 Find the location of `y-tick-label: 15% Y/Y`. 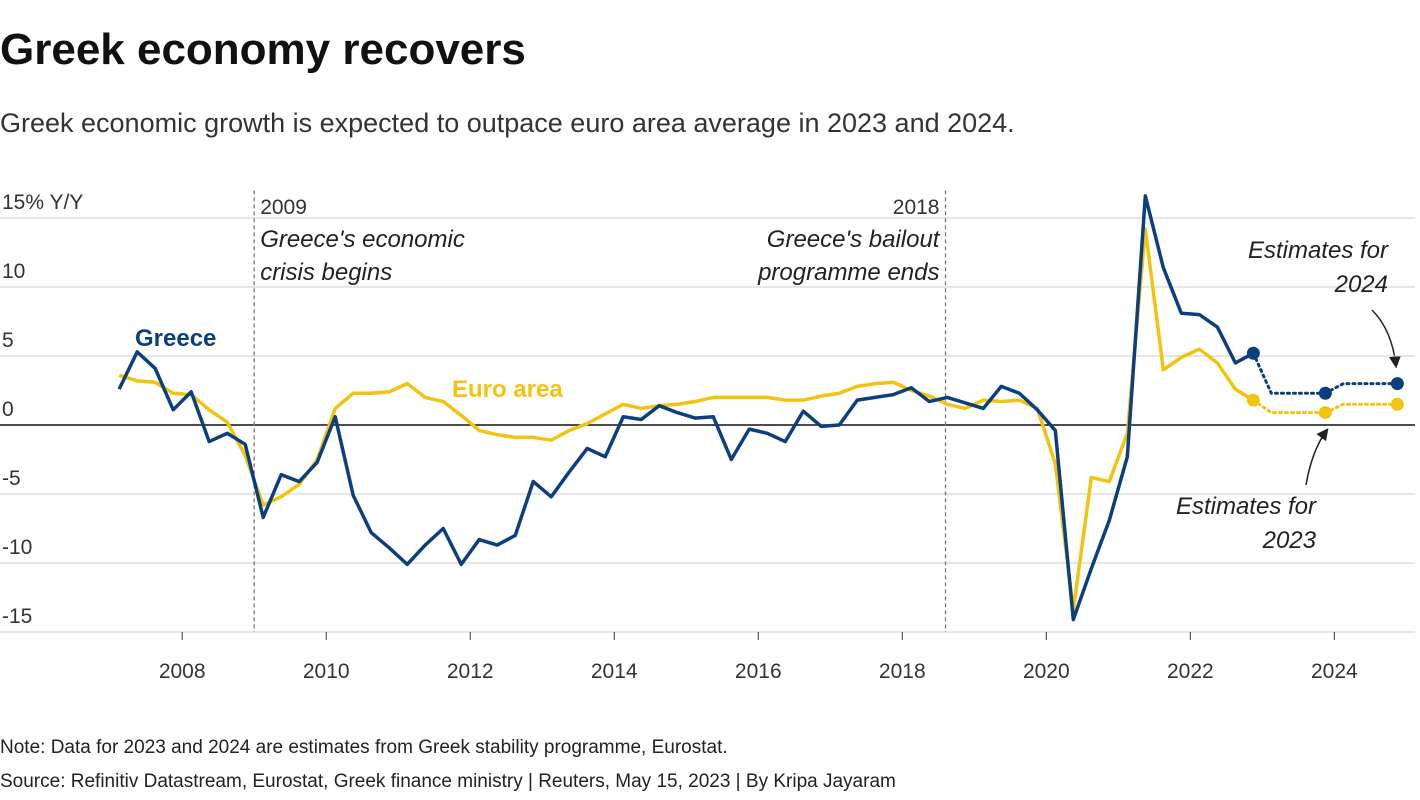

y-tick-label: 15% Y/Y is located at coordinates (42, 202).